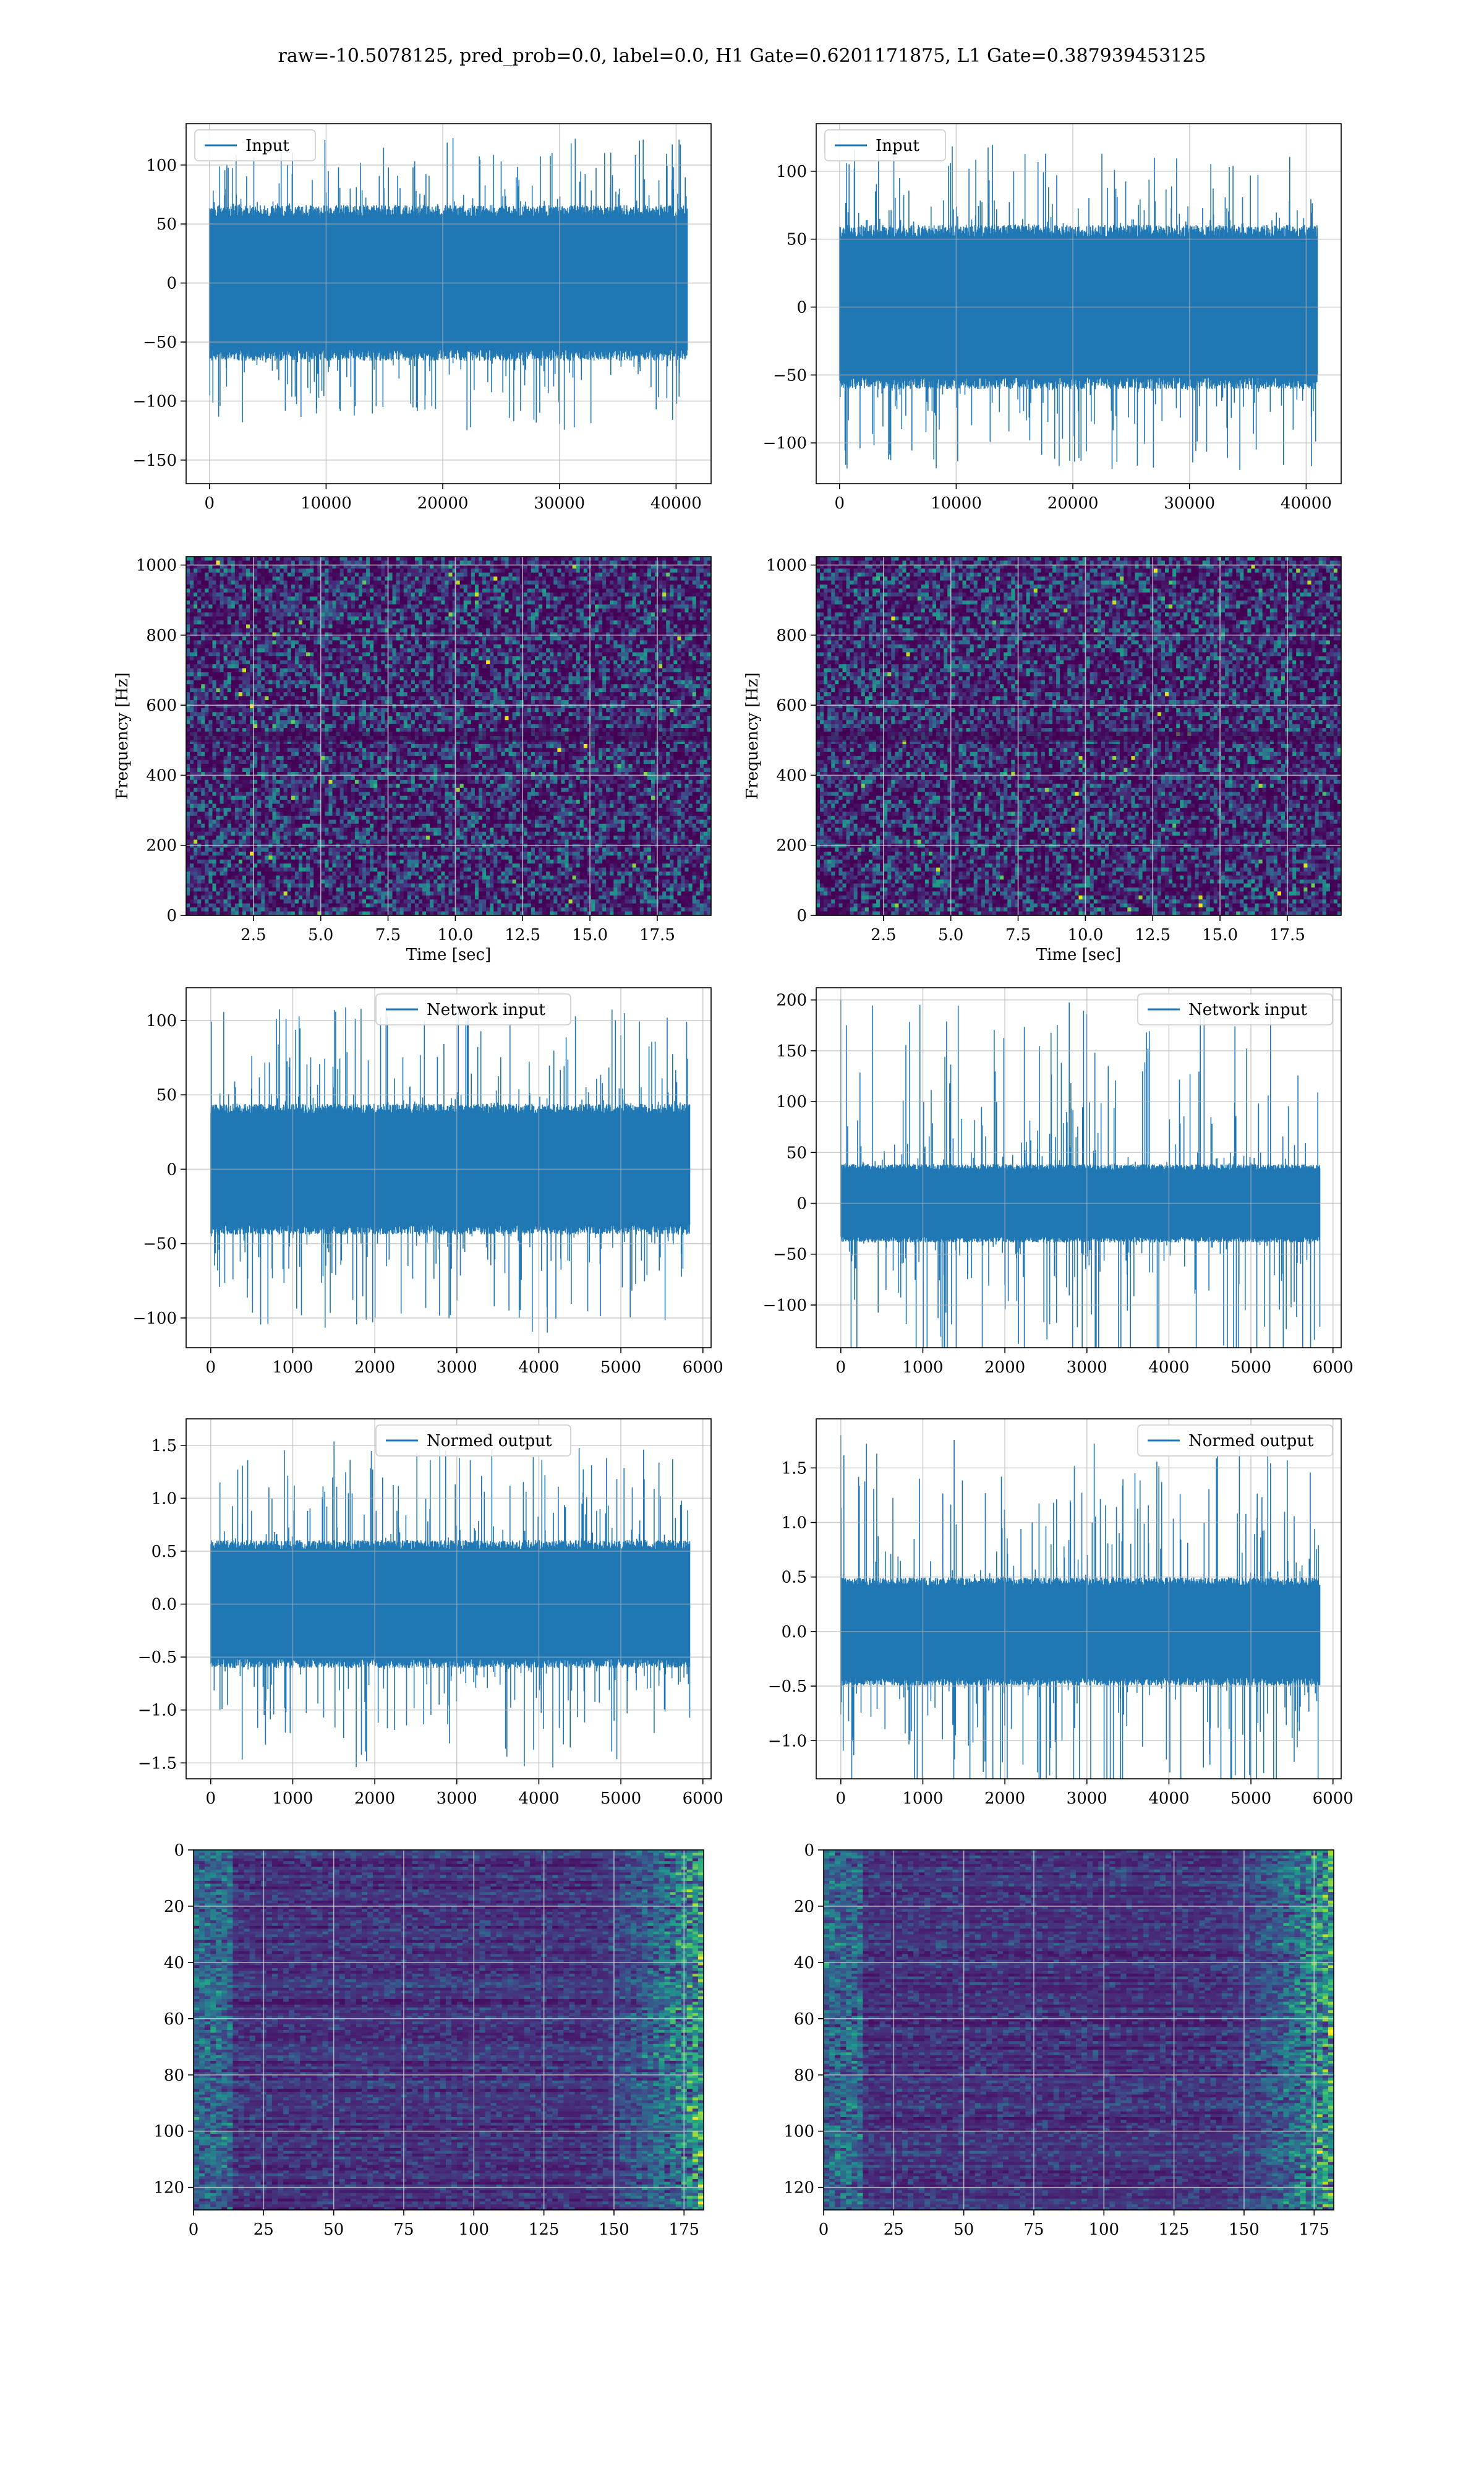 This screenshot has height=2474, width=1484. What do you see at coordinates (683, 2229) in the screenshot?
I see `x-tick-label: 175` at bounding box center [683, 2229].